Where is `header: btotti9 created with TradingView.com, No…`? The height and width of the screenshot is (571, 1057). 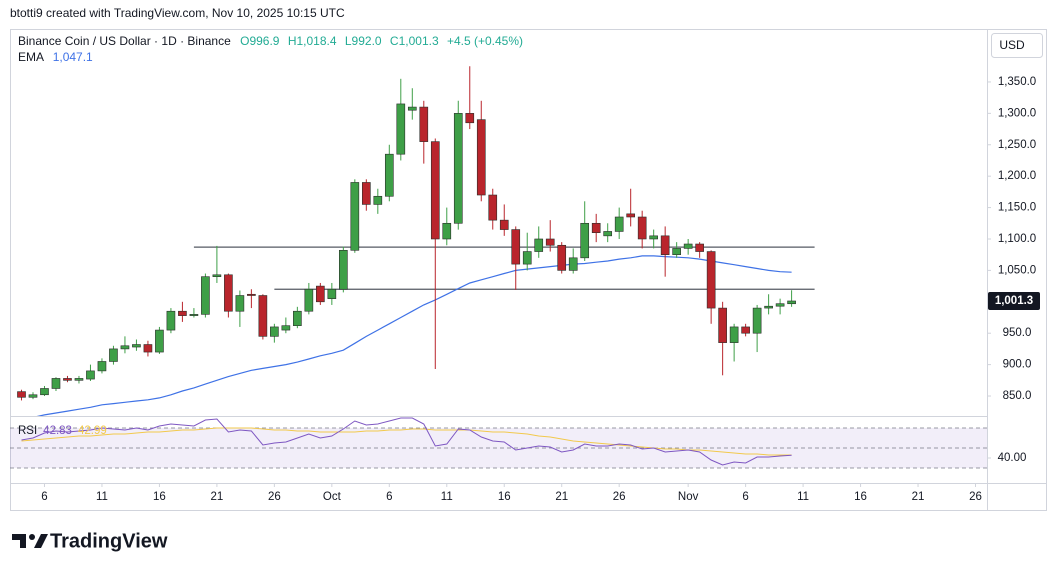 header: btotti9 created with TradingView.com, No… is located at coordinates (177, 13).